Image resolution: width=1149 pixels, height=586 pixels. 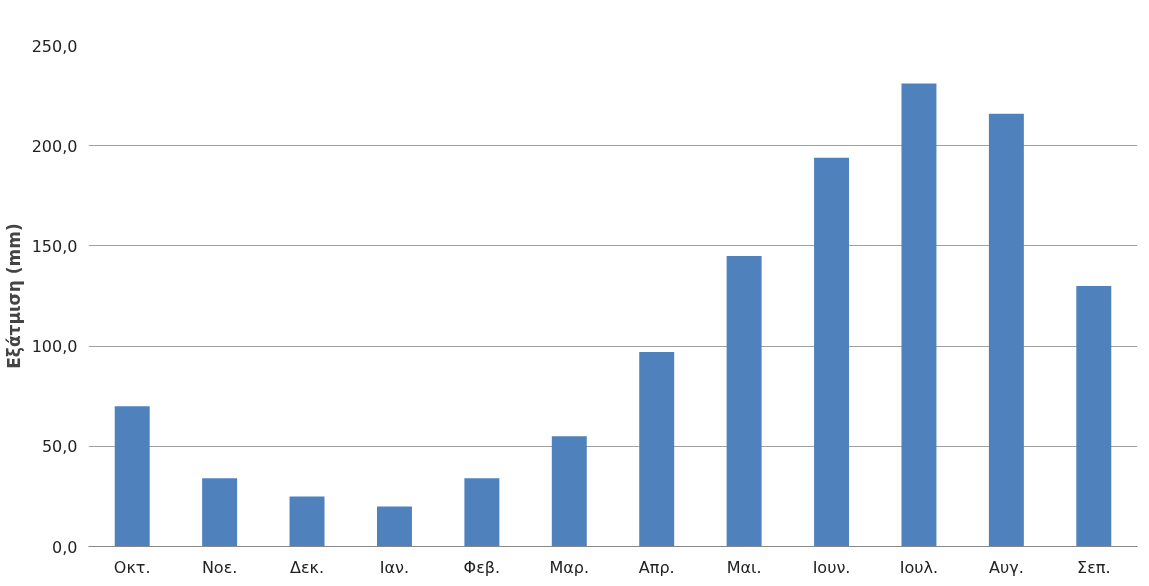 I want to click on x-tick-label: Ιουλ., so click(x=919, y=567).